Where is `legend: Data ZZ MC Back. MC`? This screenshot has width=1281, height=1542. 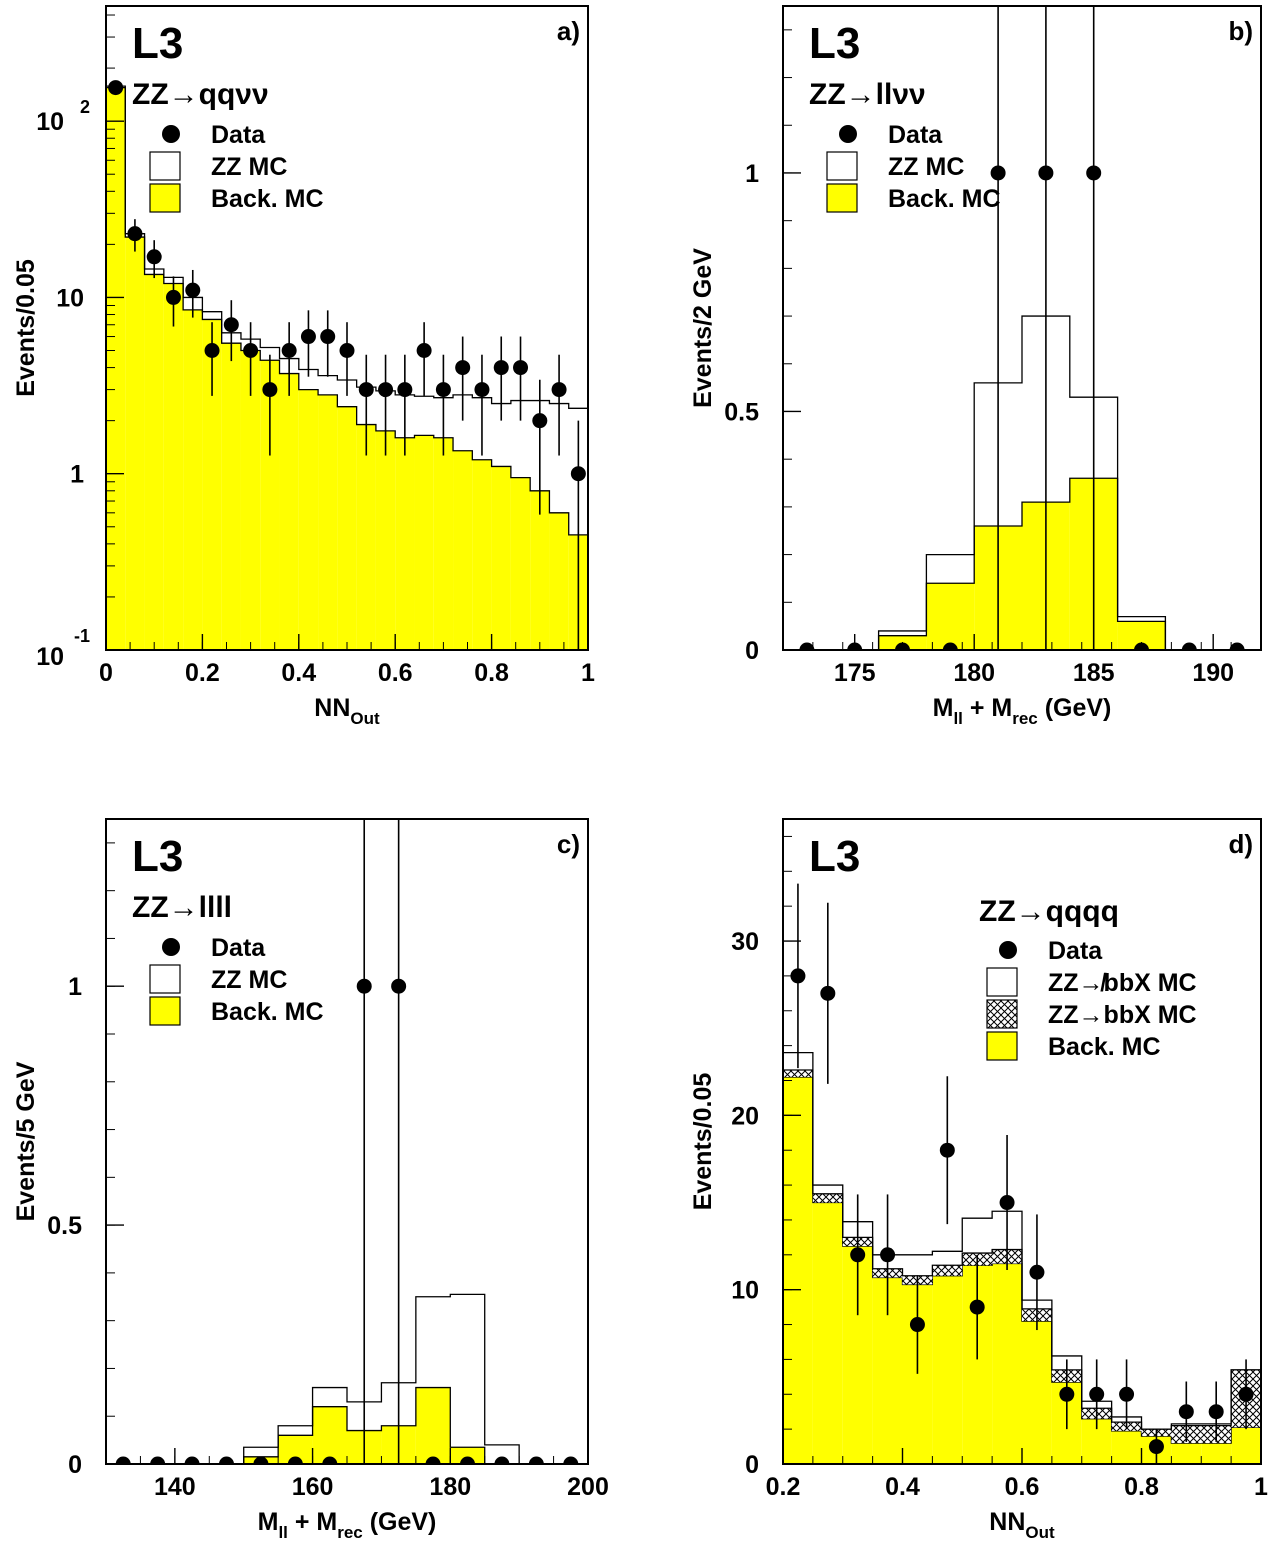
legend: Data ZZ MC Back. MC is located at coordinates (913, 167).